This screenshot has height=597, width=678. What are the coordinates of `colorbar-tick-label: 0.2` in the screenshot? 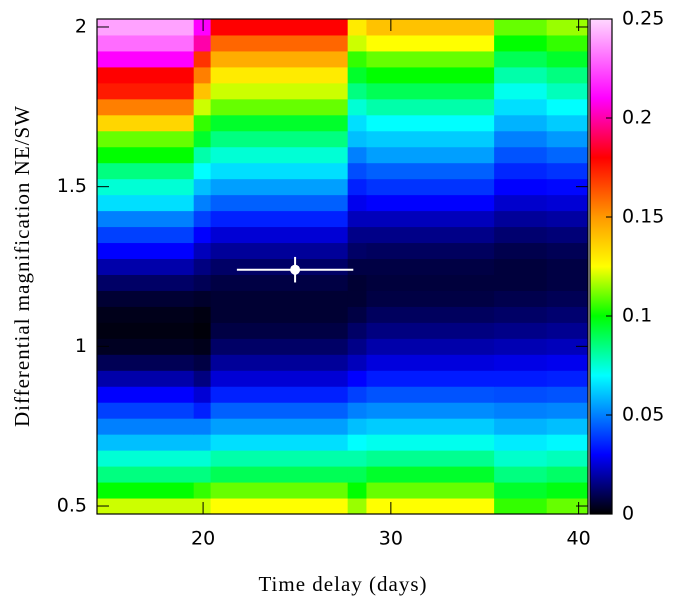 It's located at (637, 118).